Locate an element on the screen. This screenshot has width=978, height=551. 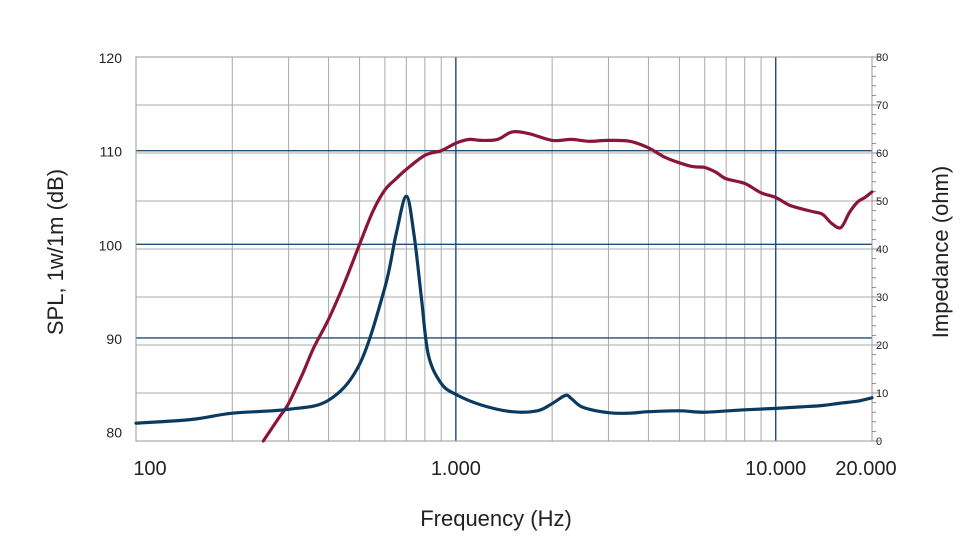
y-tick-label: 90 is located at coordinates (114, 339).